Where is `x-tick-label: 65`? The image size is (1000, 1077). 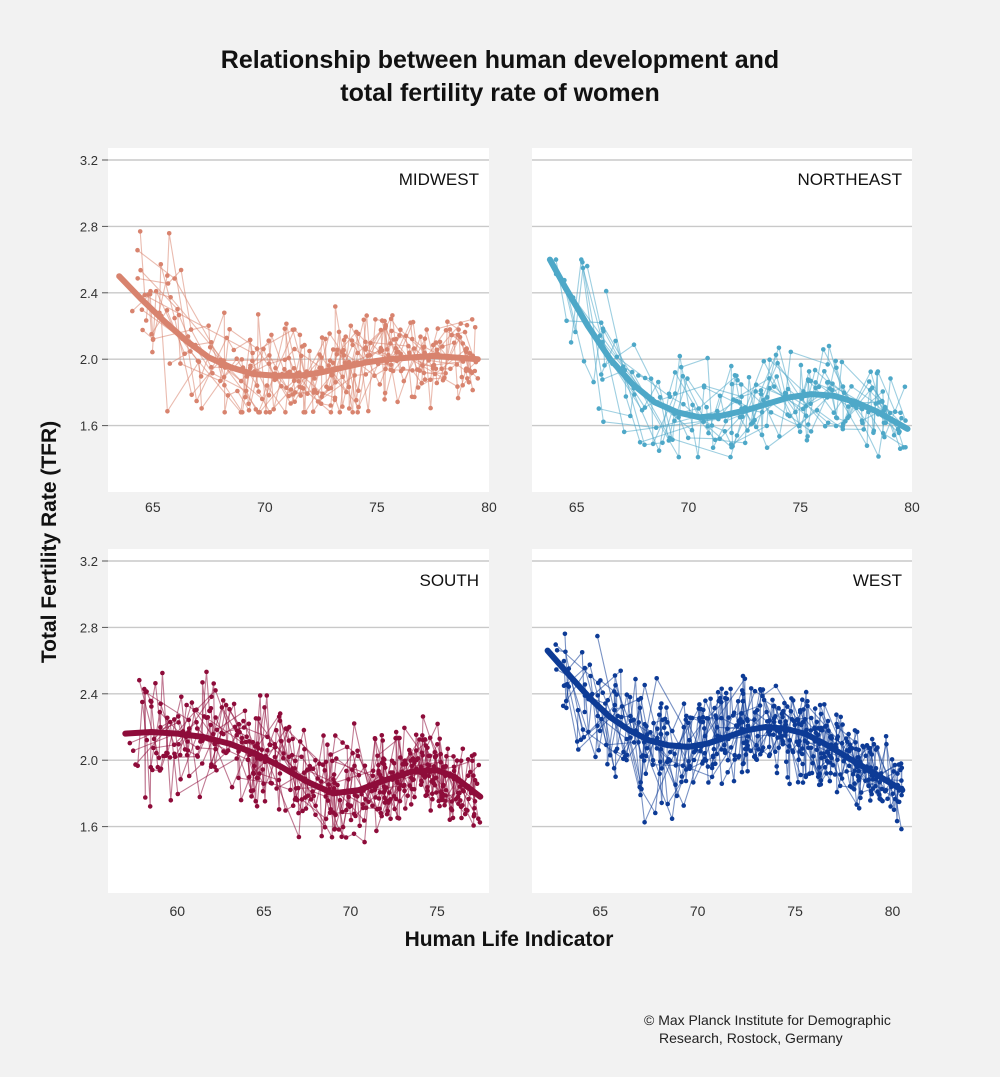 x-tick-label: 65 is located at coordinates (153, 507).